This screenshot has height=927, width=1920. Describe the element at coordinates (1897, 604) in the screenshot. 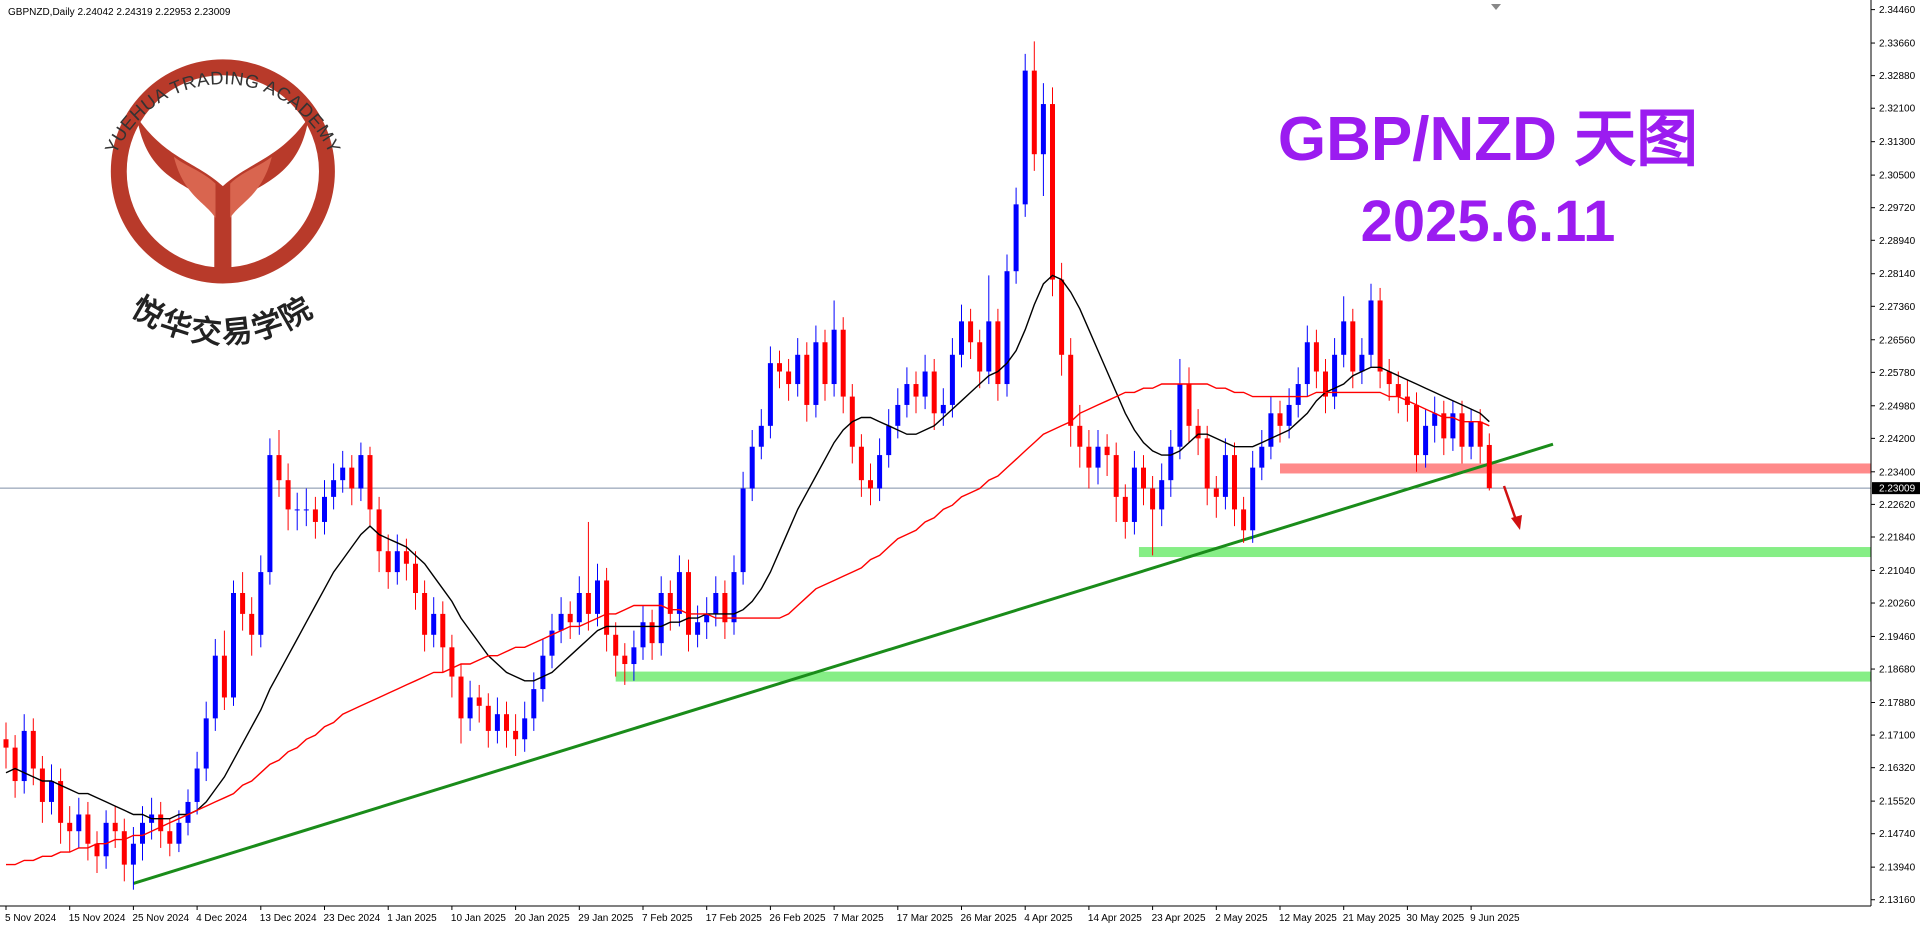

I see `y-tick-label: 2.20260` at that location.